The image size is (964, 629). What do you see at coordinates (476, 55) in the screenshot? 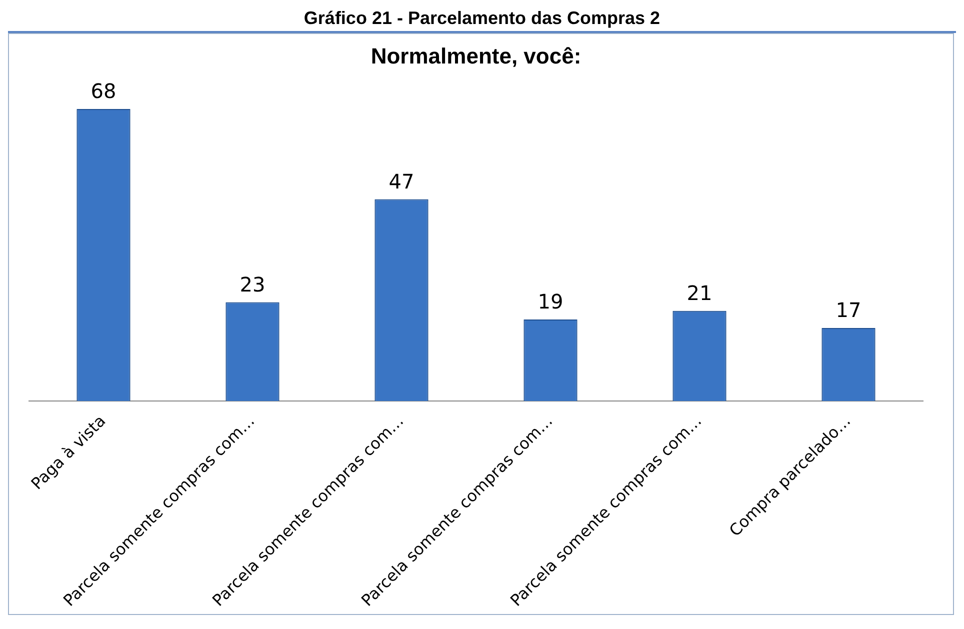
I see `chart-subtitle: Normalmente, você:` at bounding box center [476, 55].